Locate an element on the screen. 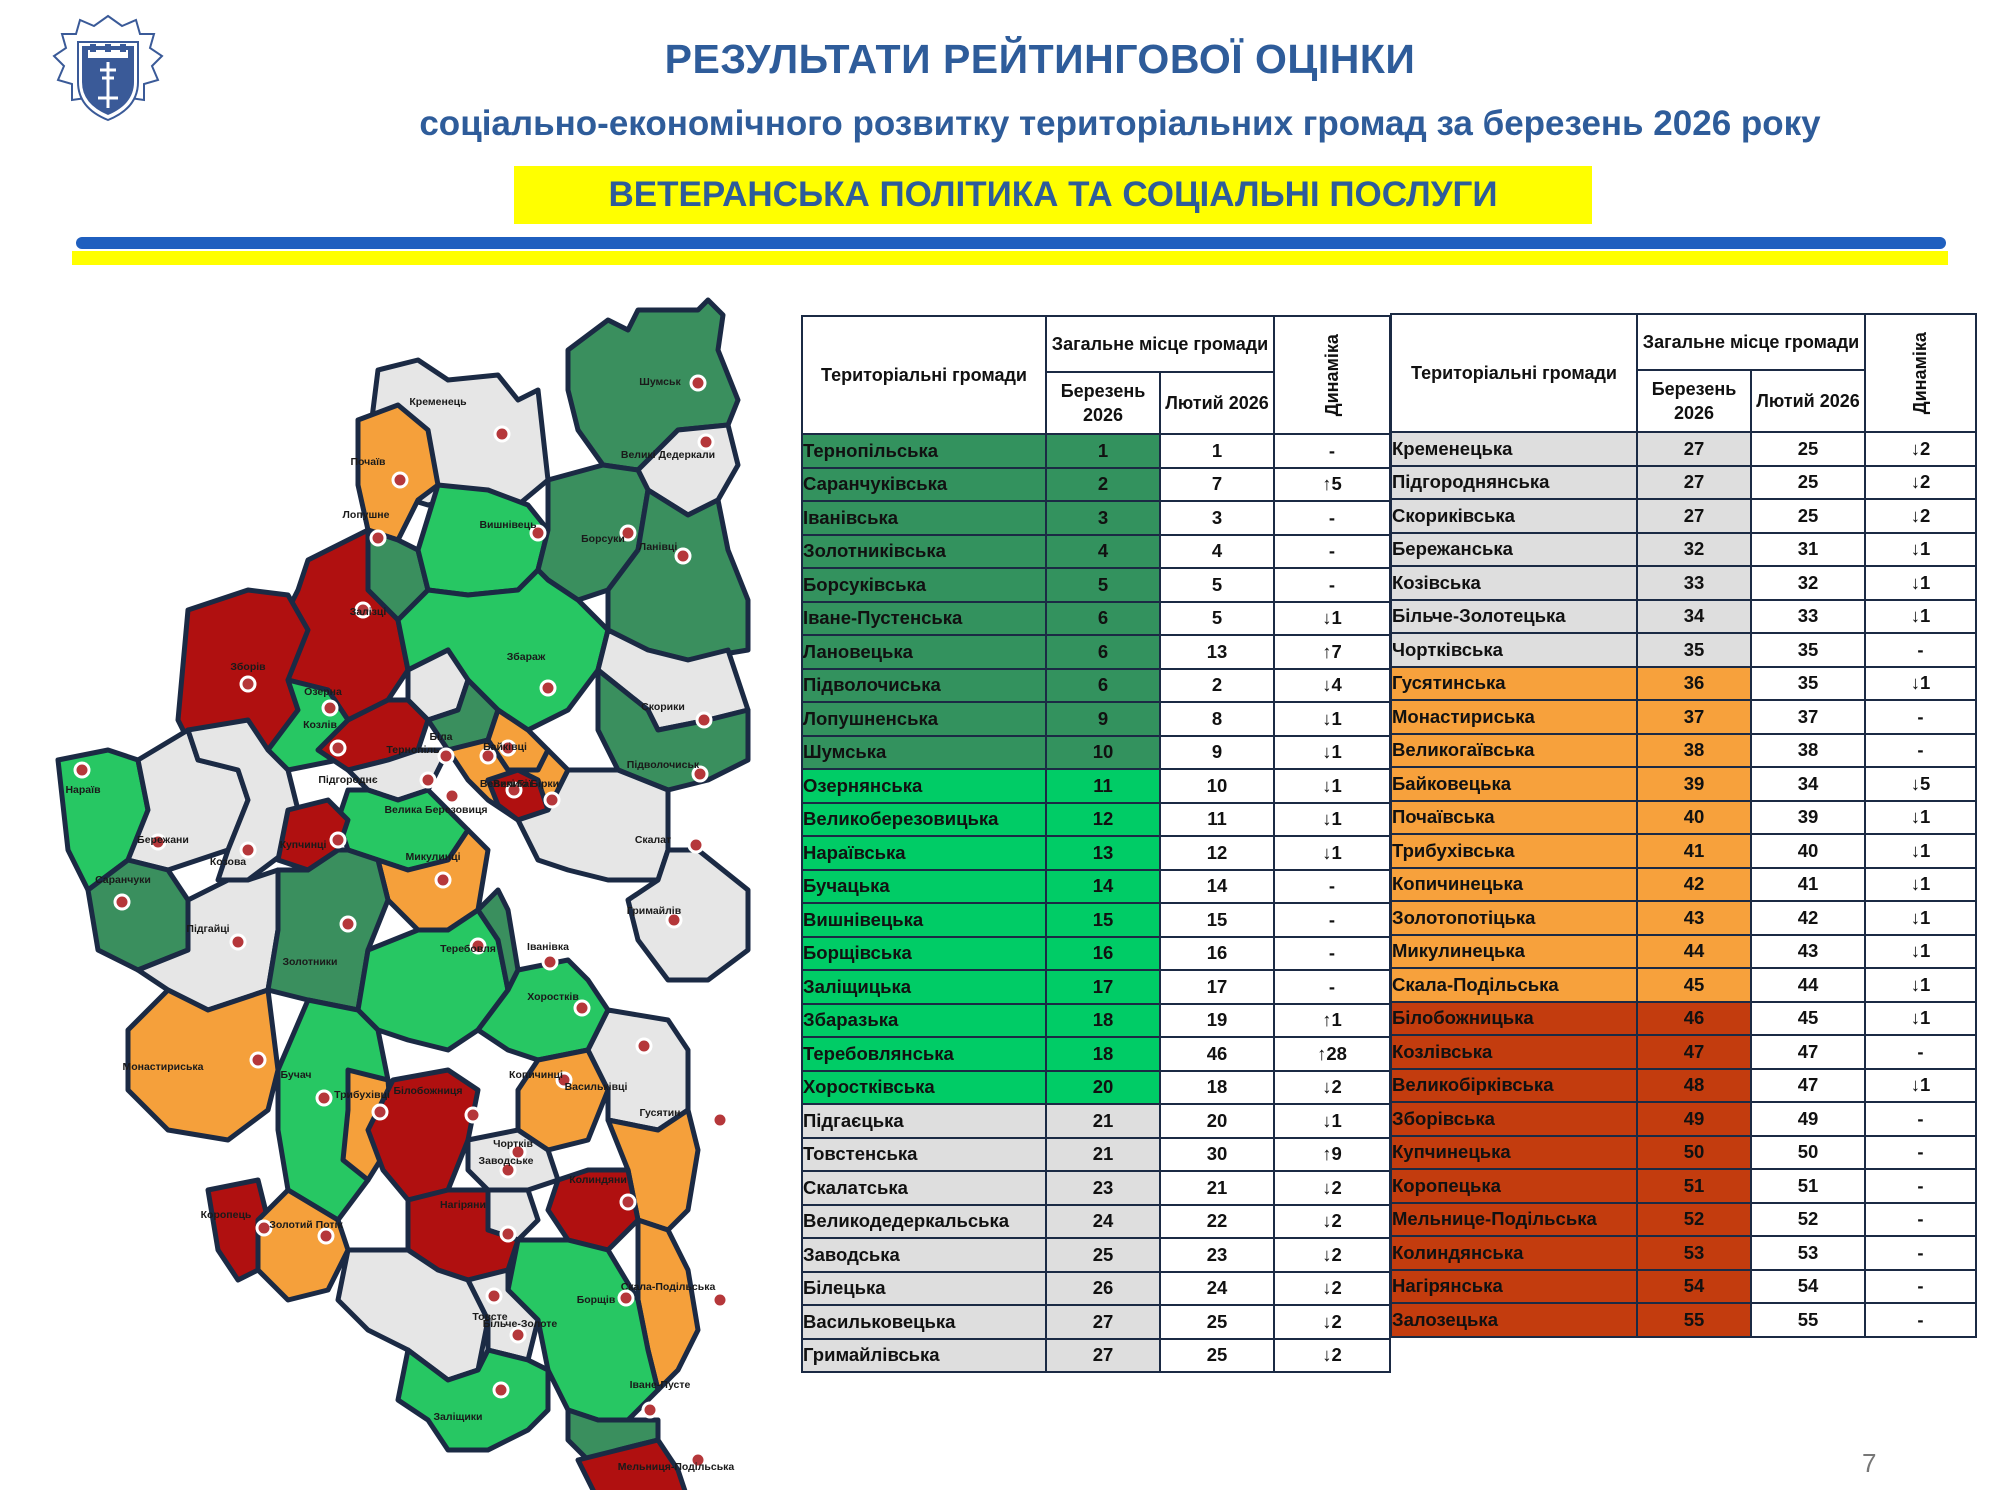 This screenshot has height=1500, width=2000. map-label: Гримайлів is located at coordinates (654, 911).